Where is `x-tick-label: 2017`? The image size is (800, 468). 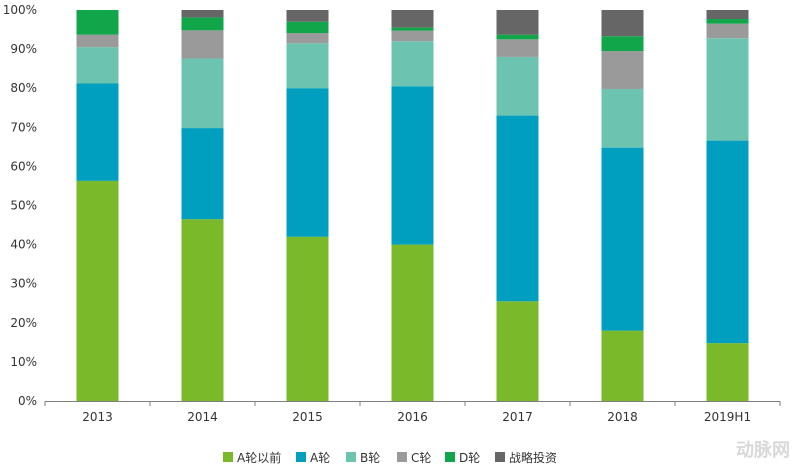 x-tick-label: 2017 is located at coordinates (517, 417).